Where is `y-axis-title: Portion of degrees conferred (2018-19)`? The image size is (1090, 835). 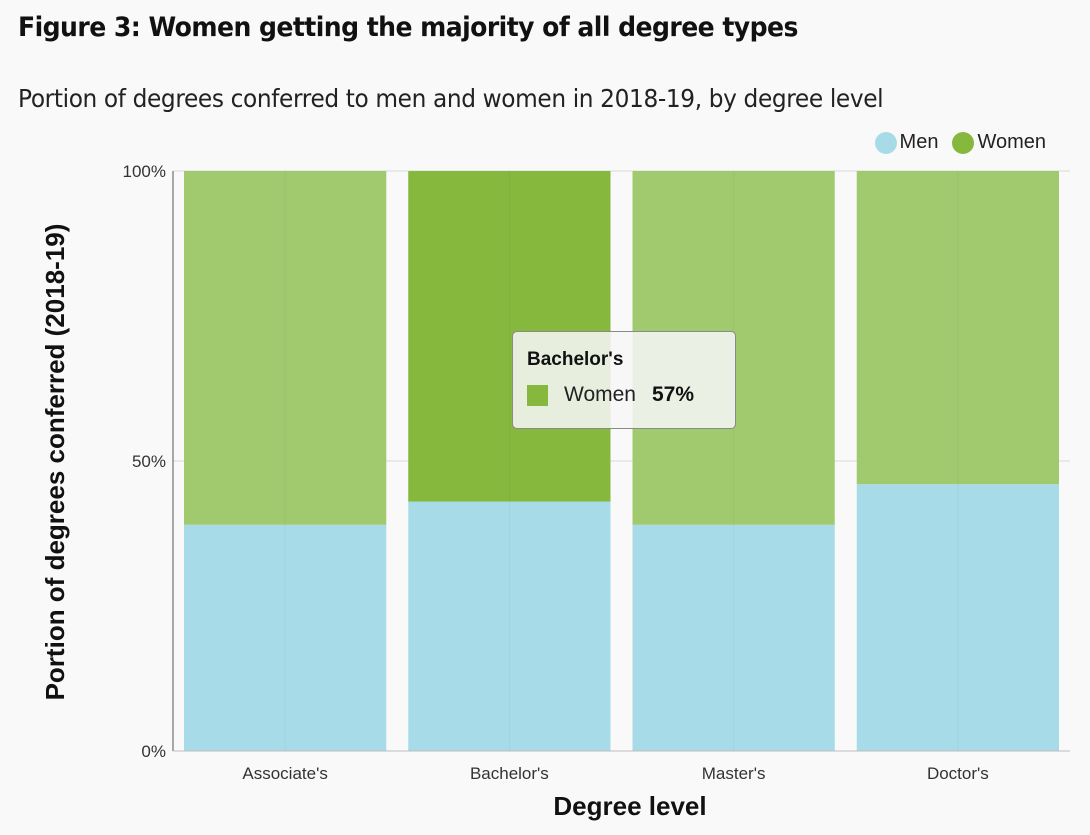 y-axis-title: Portion of degrees conferred (2018-19) is located at coordinates (55, 462).